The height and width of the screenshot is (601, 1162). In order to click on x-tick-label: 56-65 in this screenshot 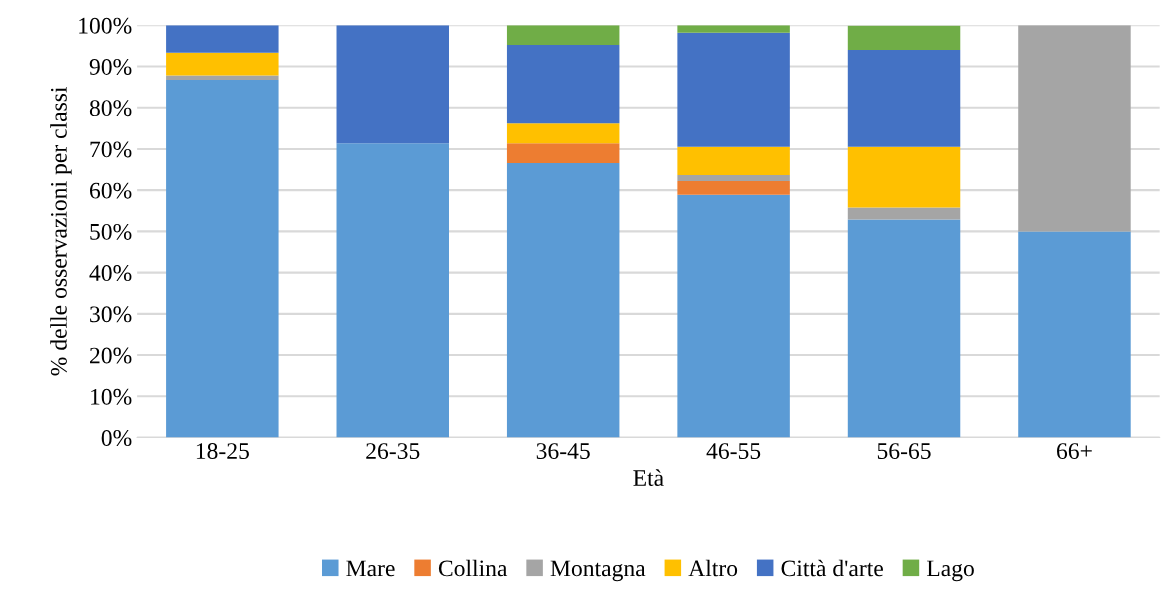, I will do `click(904, 451)`.